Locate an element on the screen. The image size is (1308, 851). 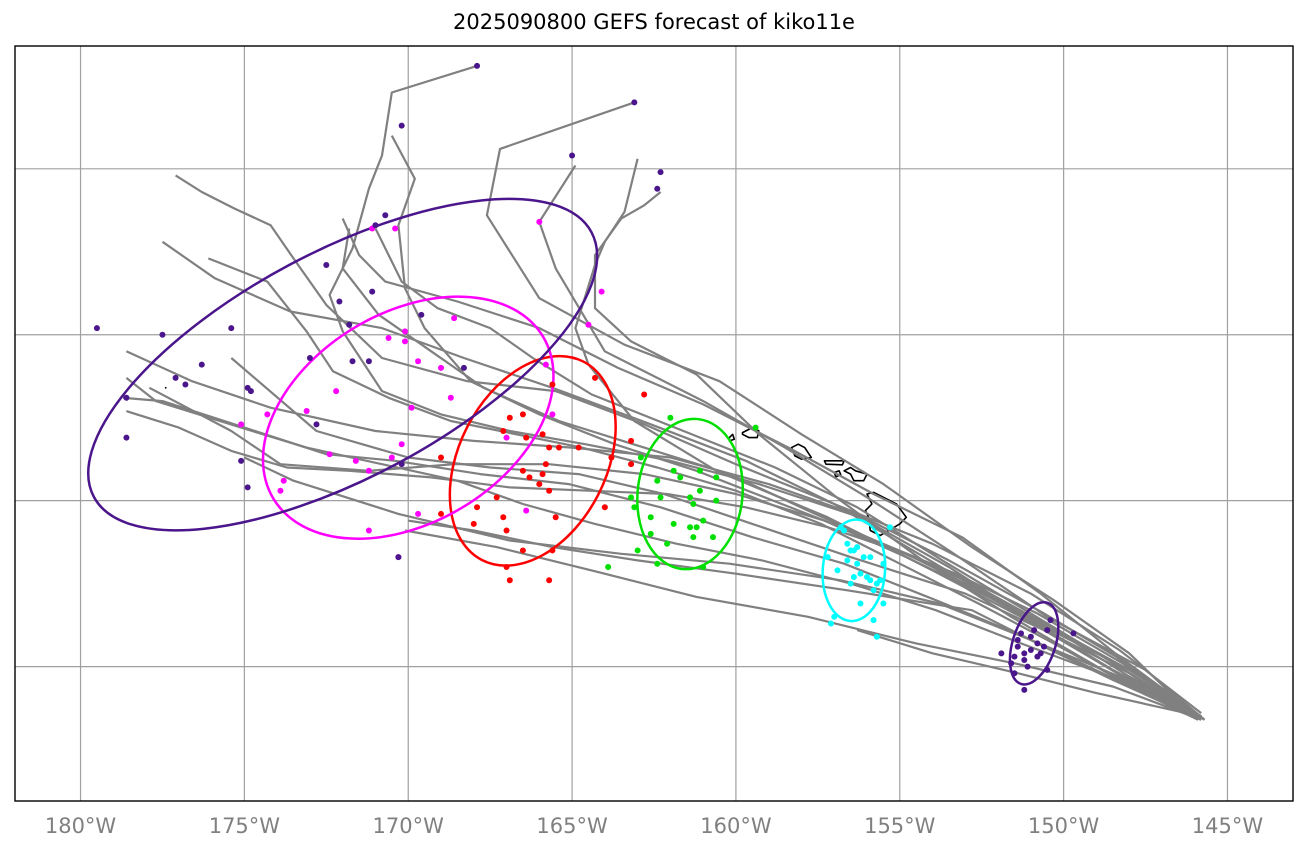
lon-label-3: 165°W is located at coordinates (572, 826).